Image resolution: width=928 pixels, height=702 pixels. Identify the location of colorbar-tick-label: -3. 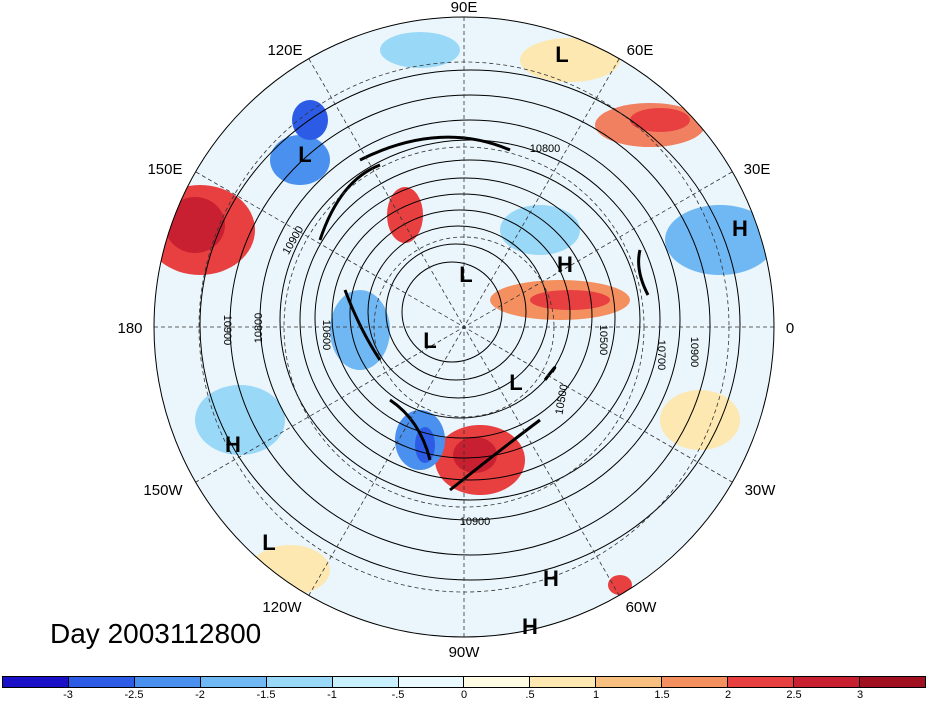
(68, 695).